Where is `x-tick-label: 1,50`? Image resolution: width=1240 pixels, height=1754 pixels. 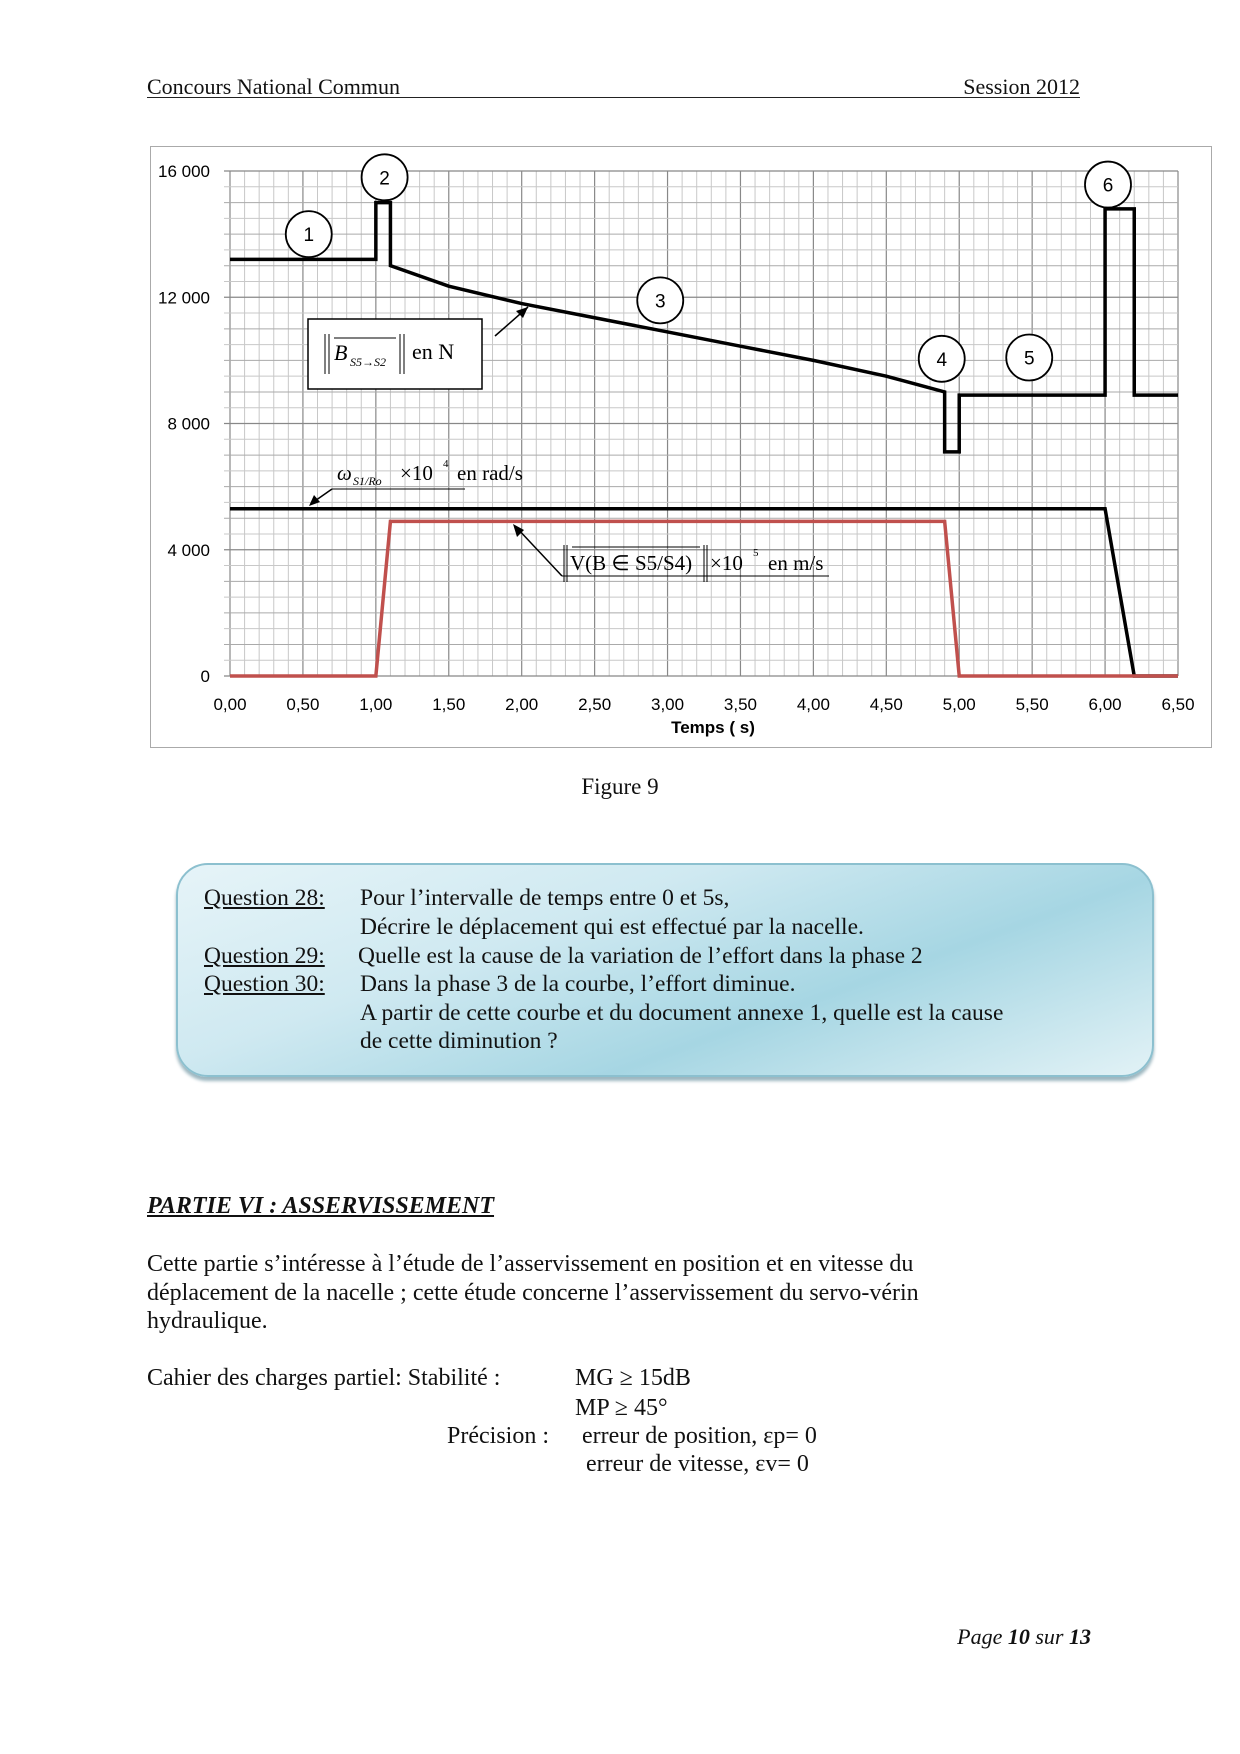
x-tick-label: 1,50 is located at coordinates (448, 704).